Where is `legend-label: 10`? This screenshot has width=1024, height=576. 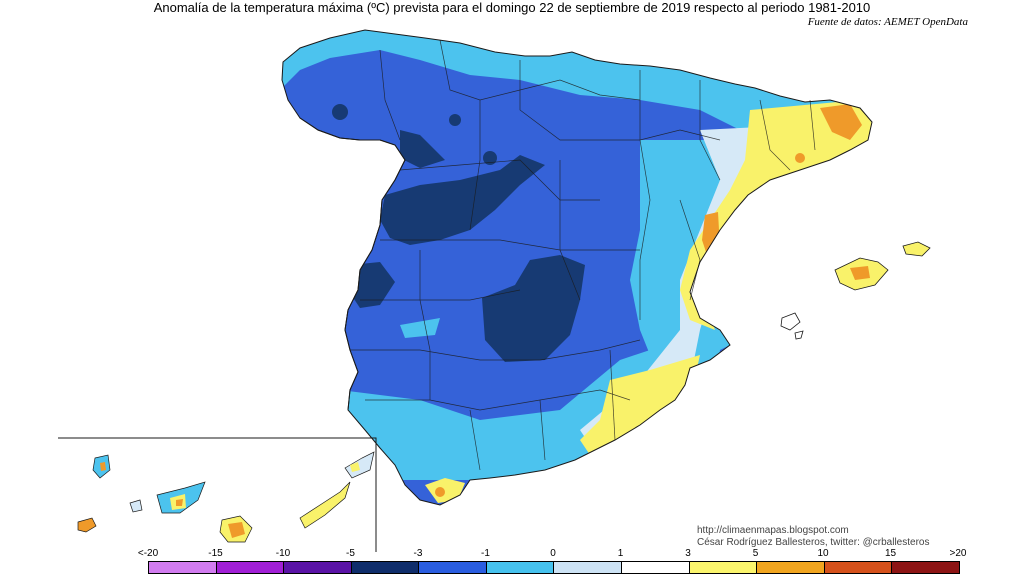
legend-label: 10 is located at coordinates (823, 553).